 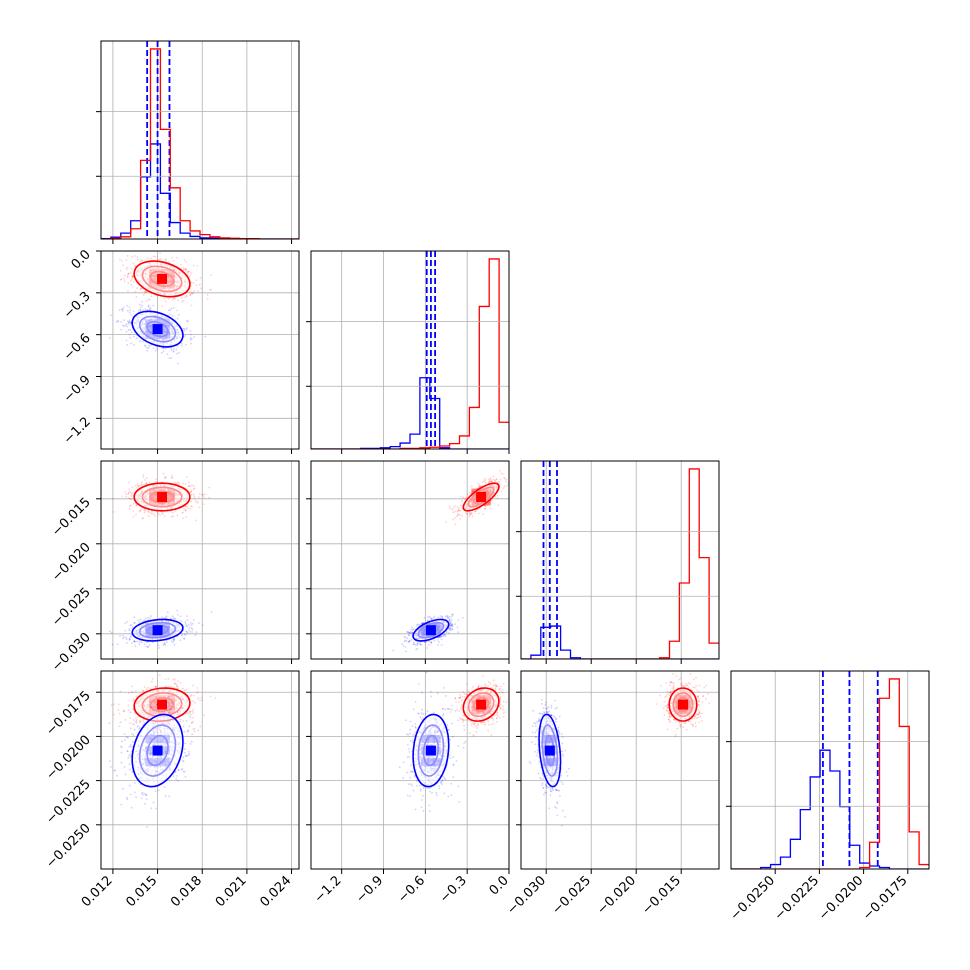 What do you see at coordinates (408, 562) in the screenshot?
I see `scatter-panel-p1-vs-p2` at bounding box center [408, 562].